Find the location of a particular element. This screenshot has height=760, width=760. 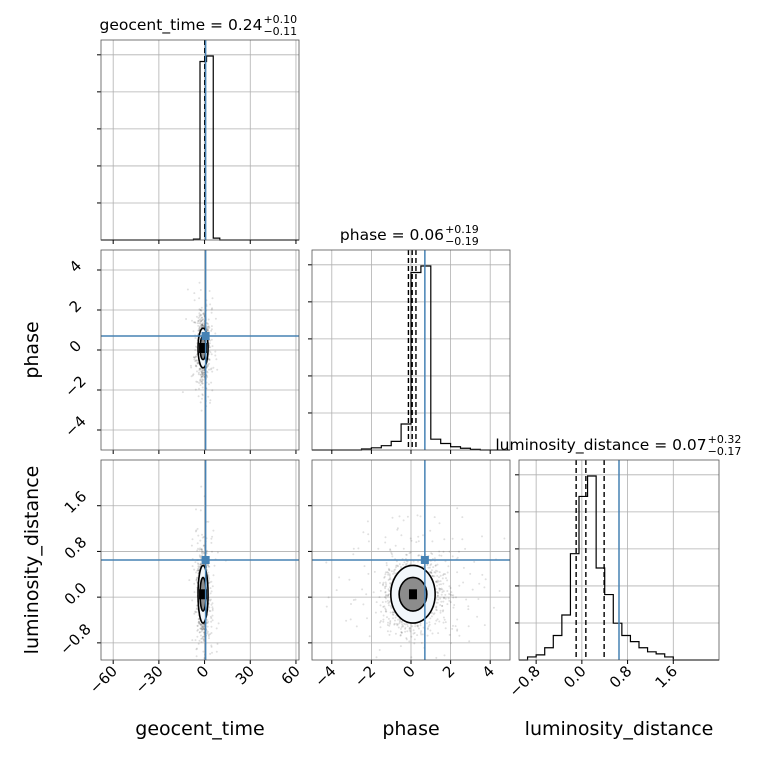

title-plus-geocent_time: +0.10 is located at coordinates (280, 19).